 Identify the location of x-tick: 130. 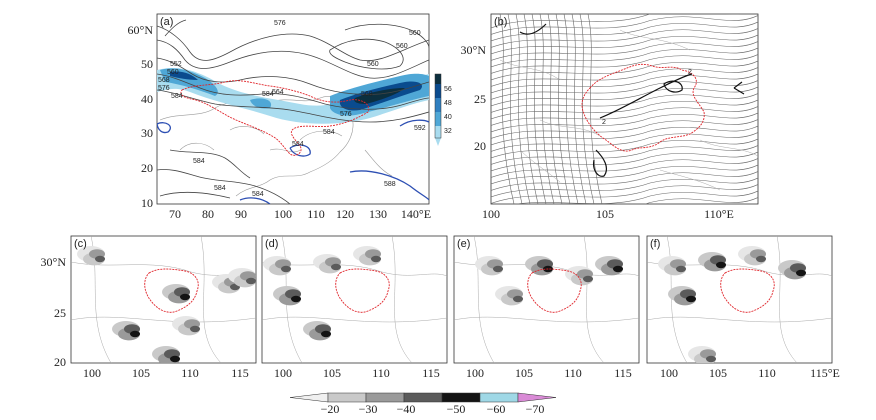
(378, 214).